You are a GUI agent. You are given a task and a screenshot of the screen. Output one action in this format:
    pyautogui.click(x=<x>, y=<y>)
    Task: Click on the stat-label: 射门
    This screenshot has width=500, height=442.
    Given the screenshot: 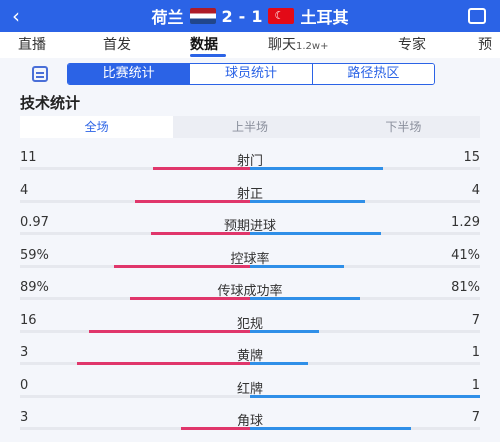 What is the action you would take?
    pyautogui.click(x=249, y=161)
    